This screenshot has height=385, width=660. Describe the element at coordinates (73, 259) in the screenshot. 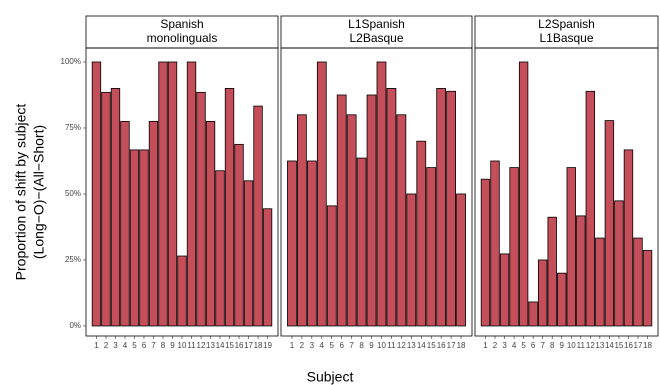

I see `y-tick-label: 25%` at that location.